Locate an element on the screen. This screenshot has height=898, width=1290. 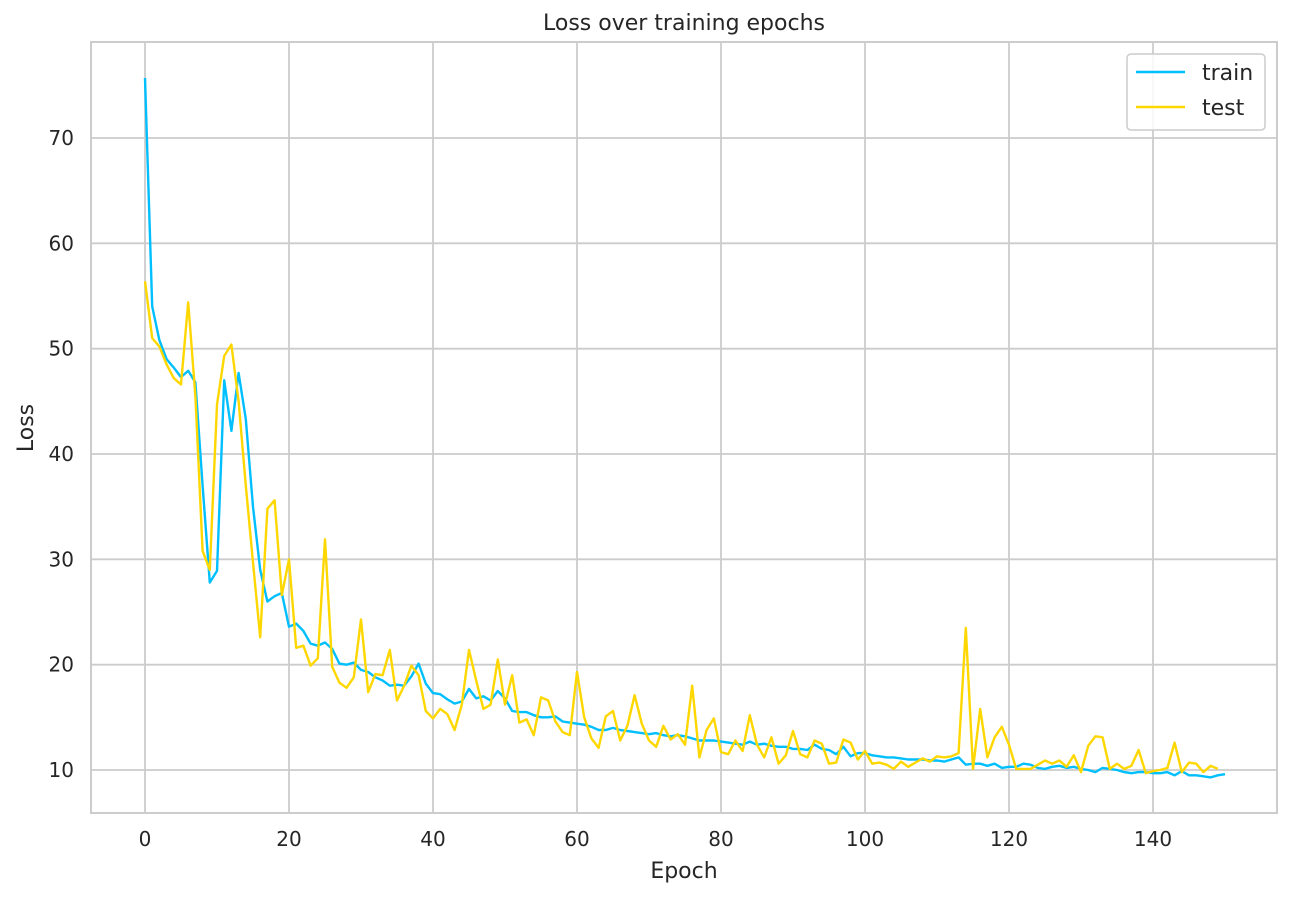
x-tick-label: 40 is located at coordinates (432, 839).